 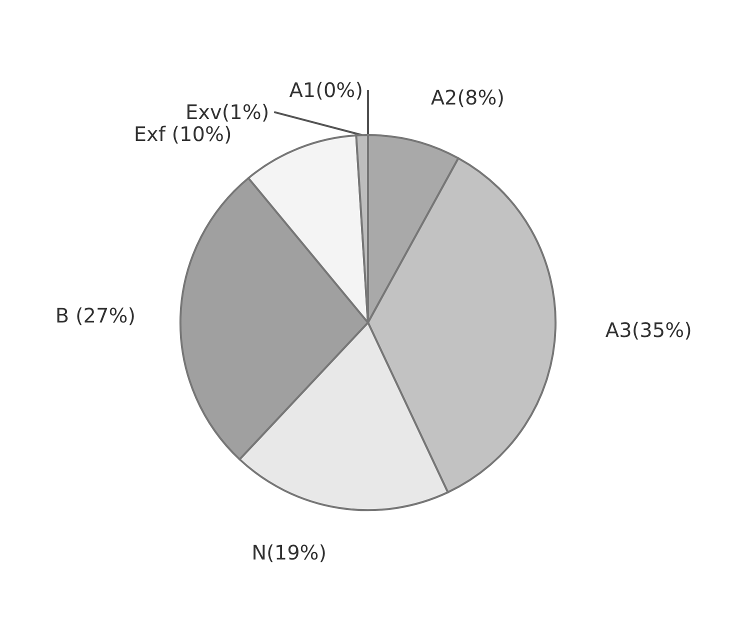 I want to click on slice-label: A3(35%), so click(x=648, y=330).